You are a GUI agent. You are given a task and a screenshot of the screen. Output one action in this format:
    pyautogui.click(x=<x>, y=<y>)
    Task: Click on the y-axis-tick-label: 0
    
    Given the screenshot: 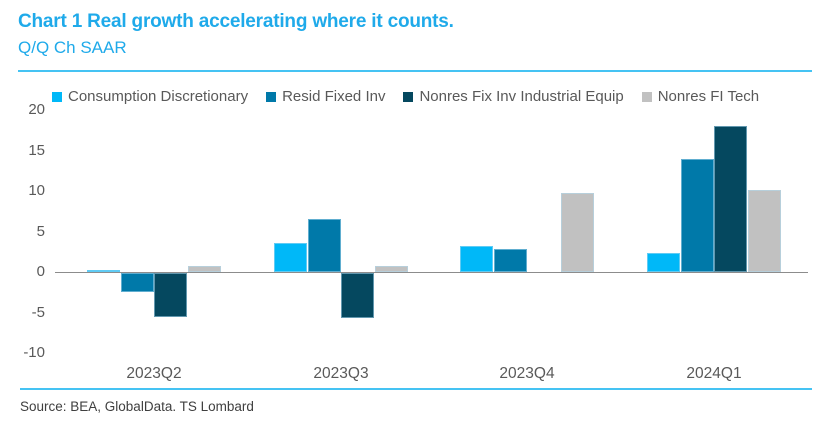 What is the action you would take?
    pyautogui.click(x=40, y=271)
    